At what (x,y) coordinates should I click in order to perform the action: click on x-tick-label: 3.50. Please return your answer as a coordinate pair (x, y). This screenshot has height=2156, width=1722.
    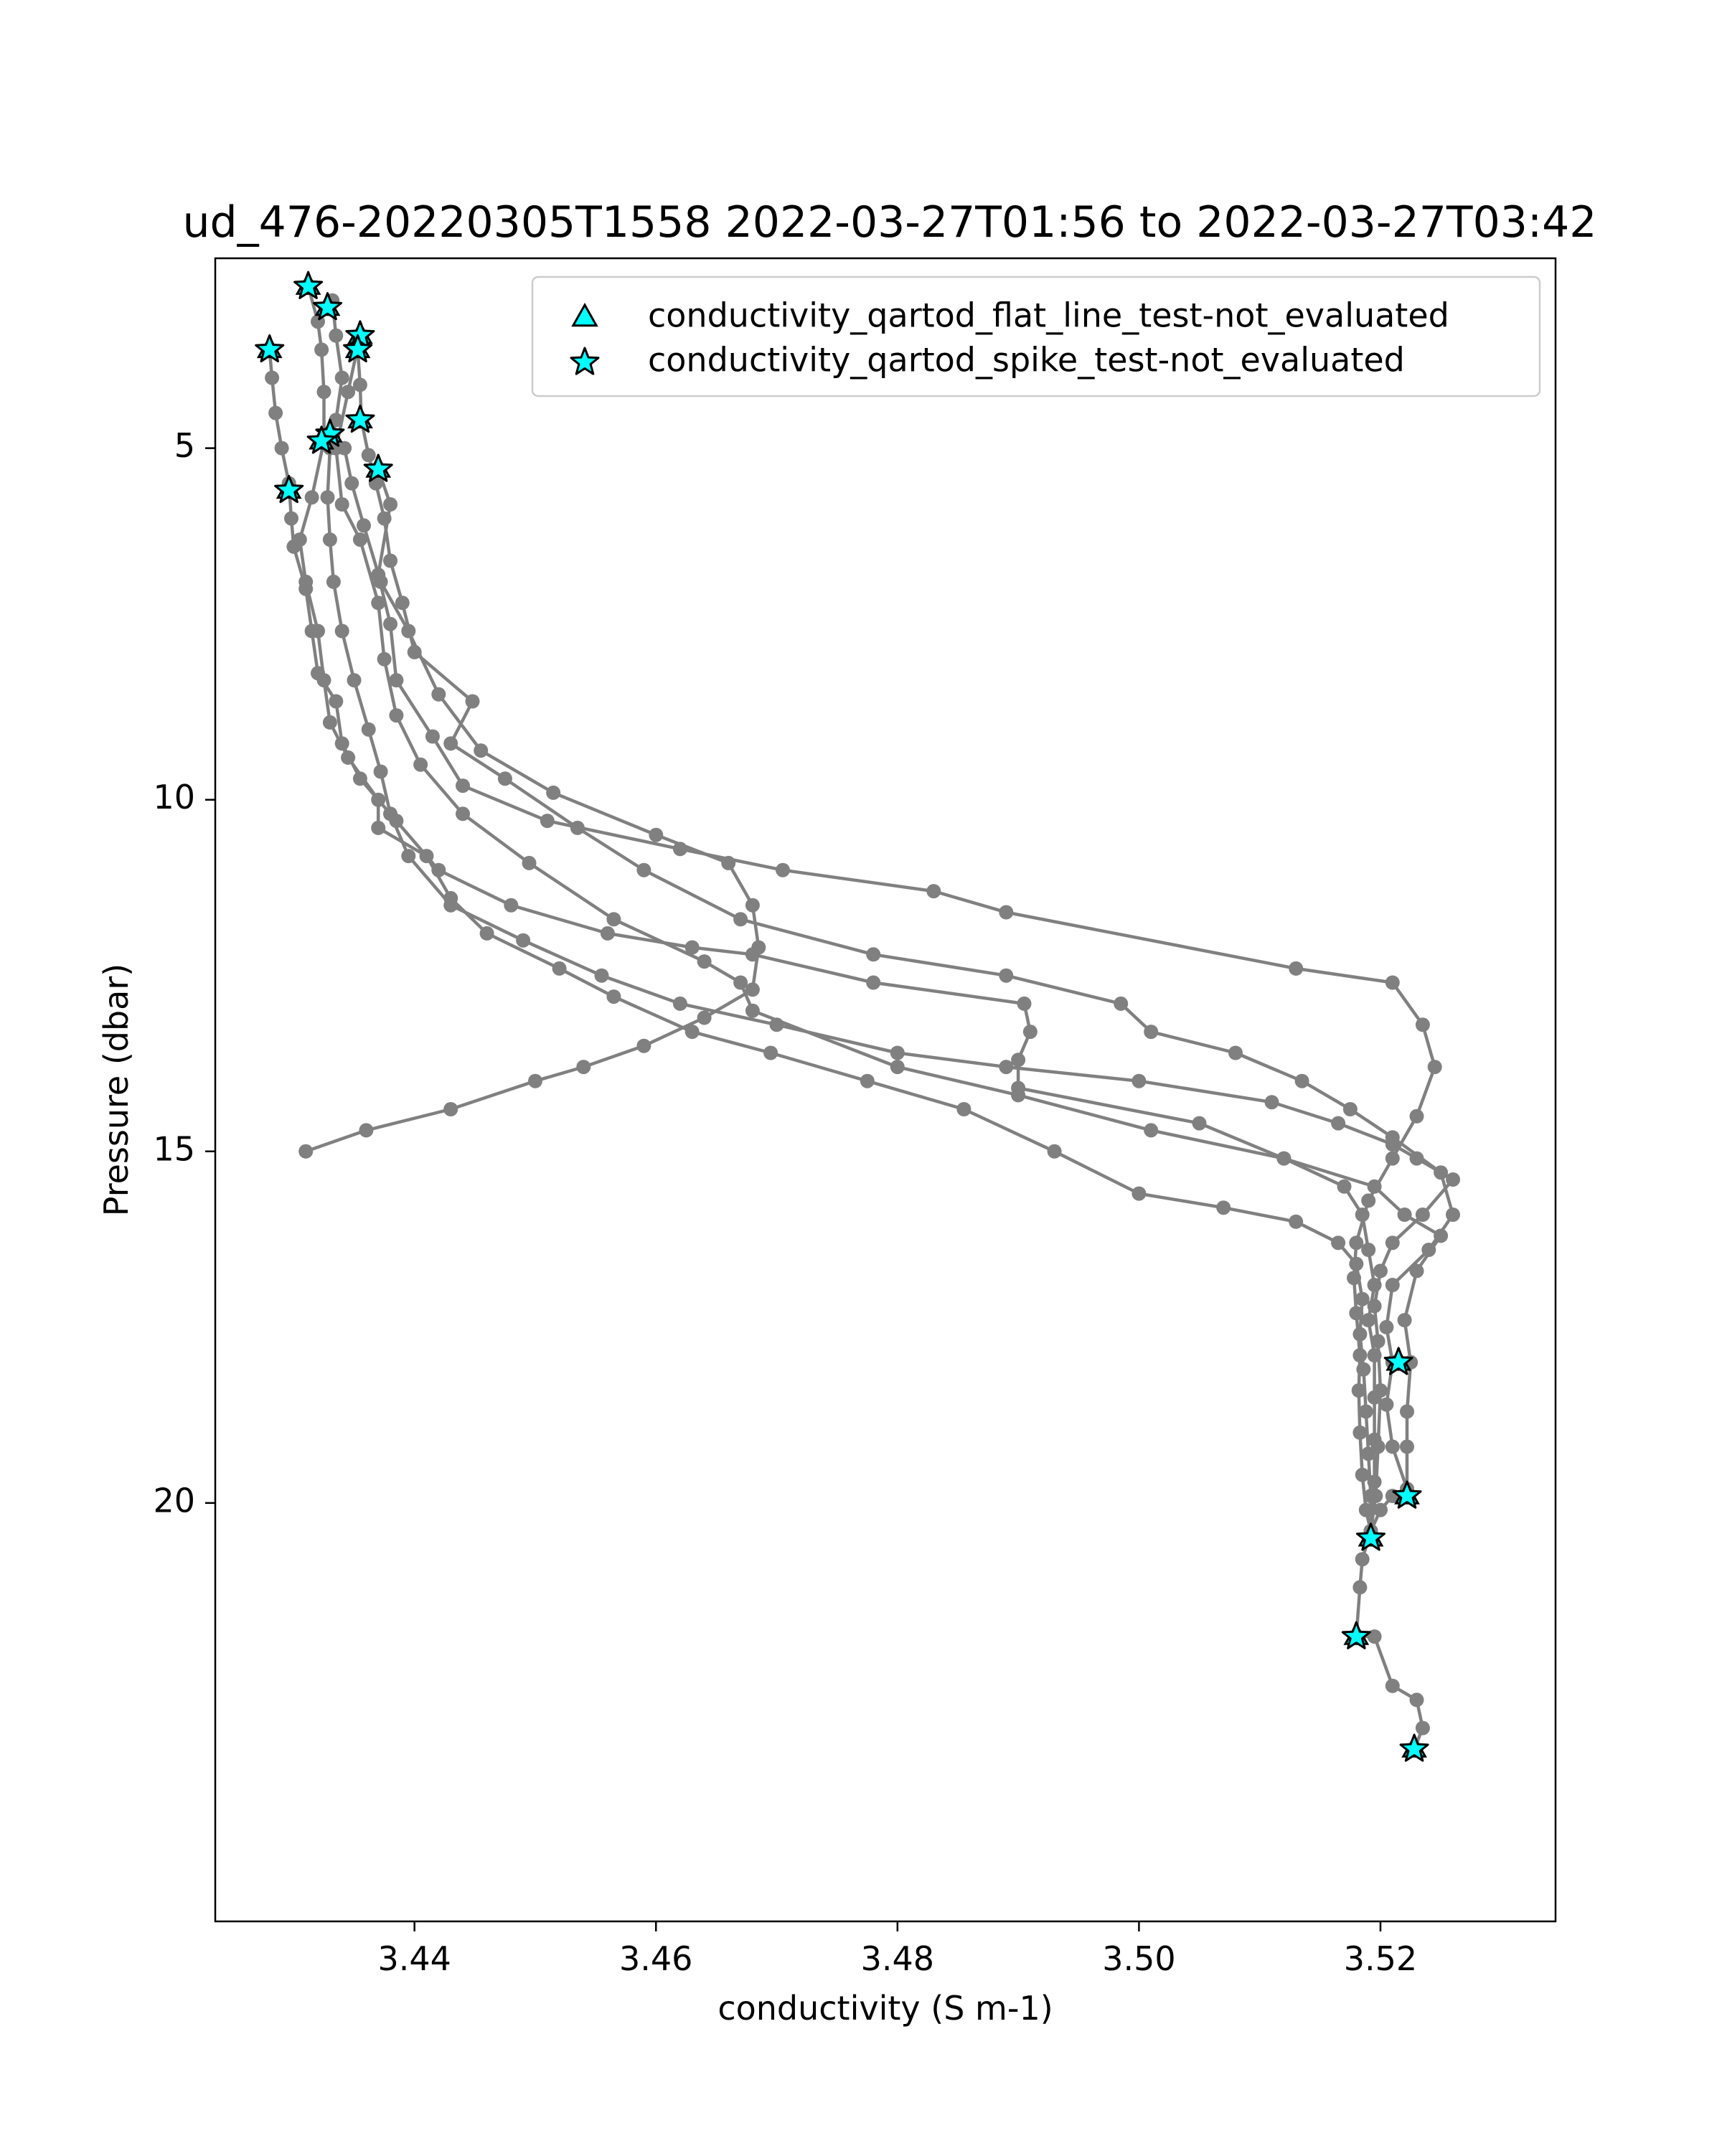
    Looking at the image, I should click on (1139, 1958).